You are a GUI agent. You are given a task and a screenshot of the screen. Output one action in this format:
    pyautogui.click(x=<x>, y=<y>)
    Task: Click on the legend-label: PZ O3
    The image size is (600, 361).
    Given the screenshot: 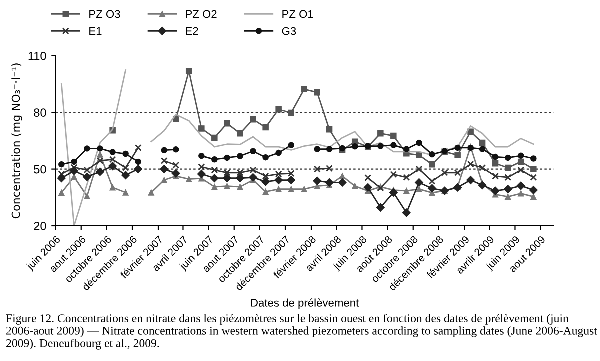 What is the action you would take?
    pyautogui.click(x=105, y=14)
    